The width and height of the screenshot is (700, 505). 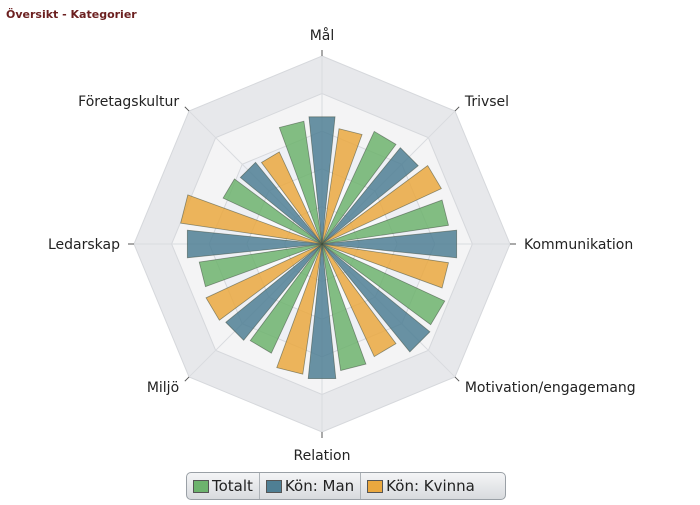 What do you see at coordinates (84, 245) in the screenshot?
I see `axis-label-6: Ledarskap` at bounding box center [84, 245].